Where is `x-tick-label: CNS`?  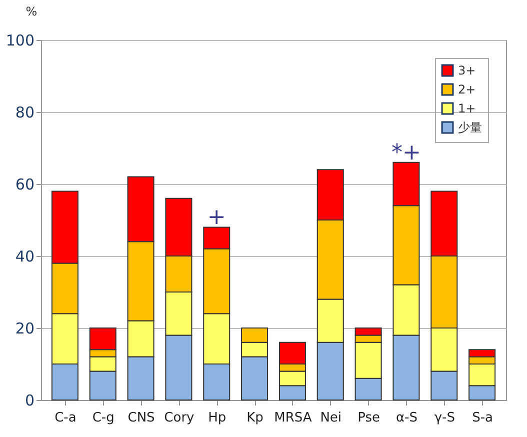
x-tick-label: CNS is located at coordinates (141, 418).